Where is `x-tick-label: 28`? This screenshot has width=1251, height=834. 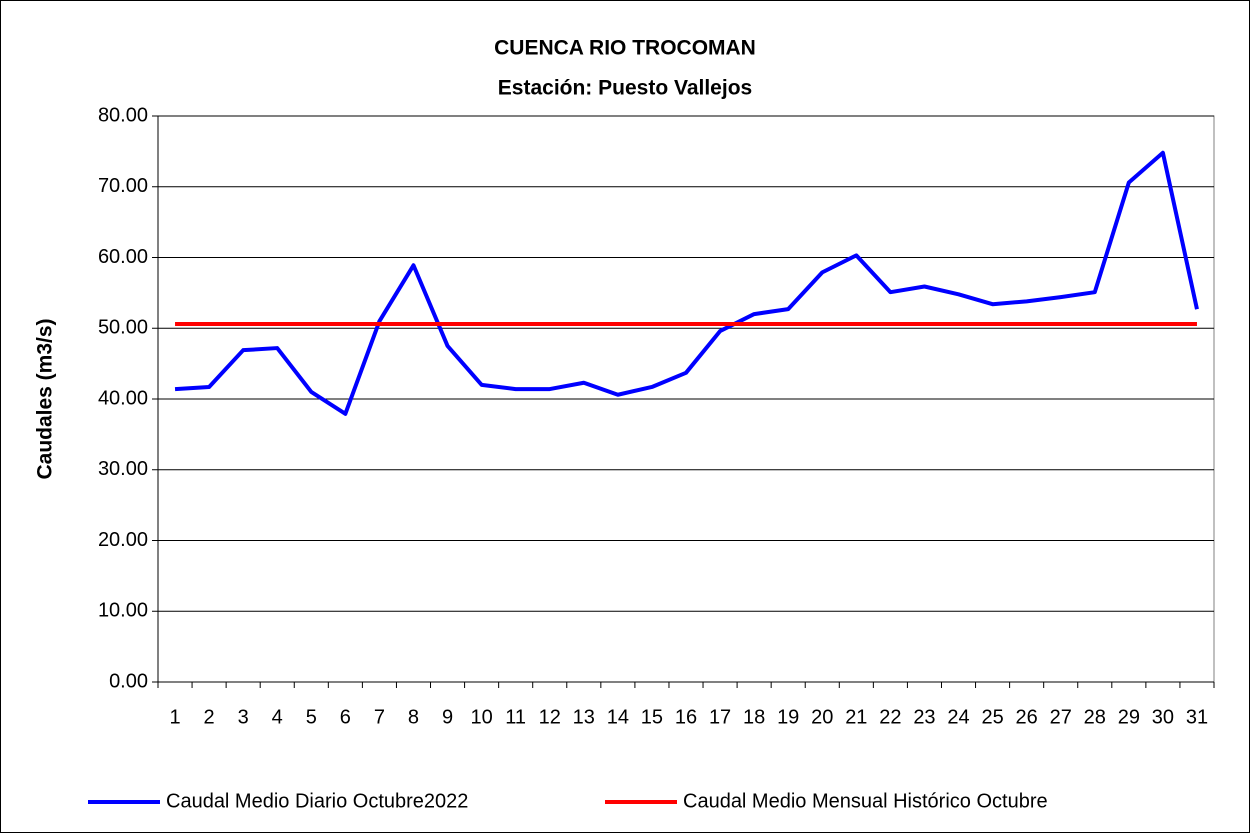 x-tick-label: 28 is located at coordinates (1095, 717).